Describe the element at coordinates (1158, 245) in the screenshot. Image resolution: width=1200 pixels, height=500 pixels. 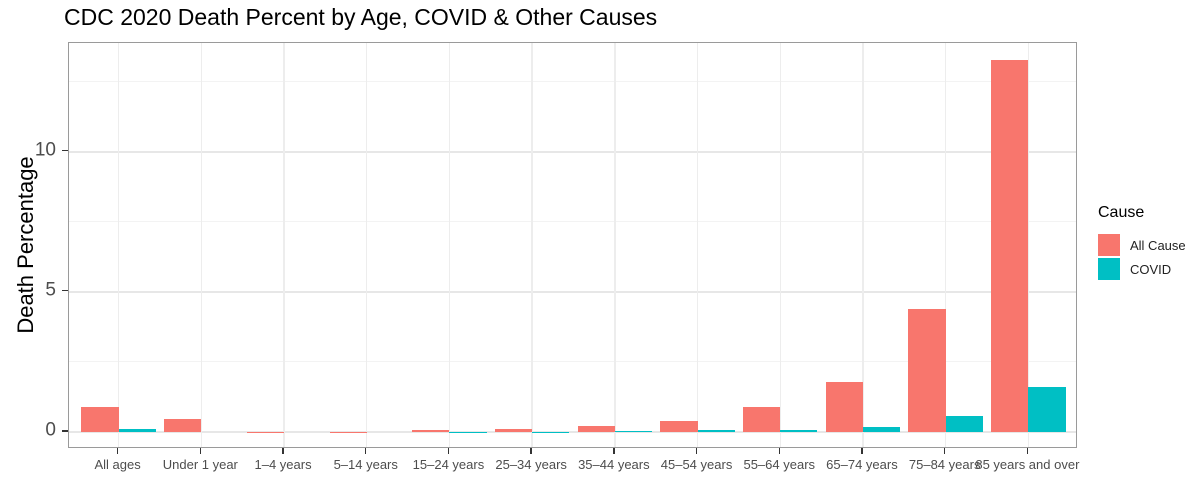
I see `legend-label: All Cause` at that location.